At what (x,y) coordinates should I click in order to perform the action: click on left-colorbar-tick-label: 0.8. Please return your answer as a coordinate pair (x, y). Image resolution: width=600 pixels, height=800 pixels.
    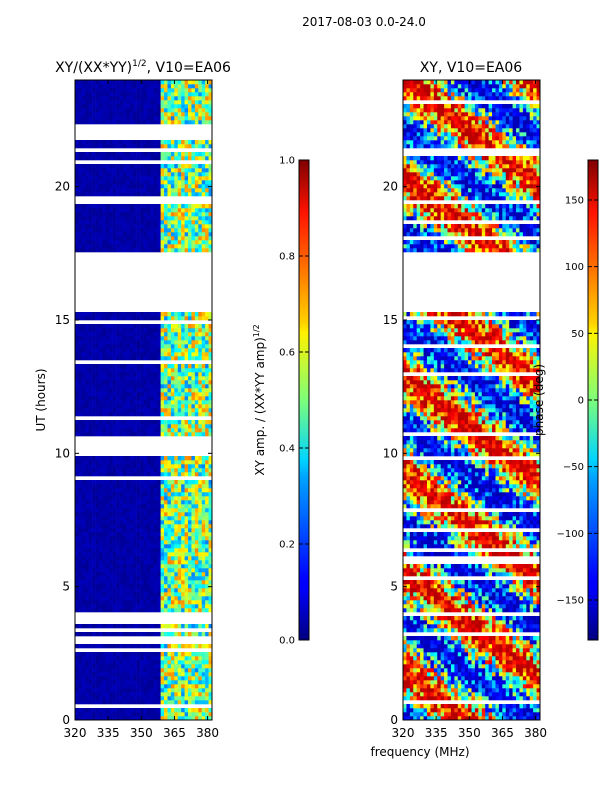
    Looking at the image, I should click on (287, 257).